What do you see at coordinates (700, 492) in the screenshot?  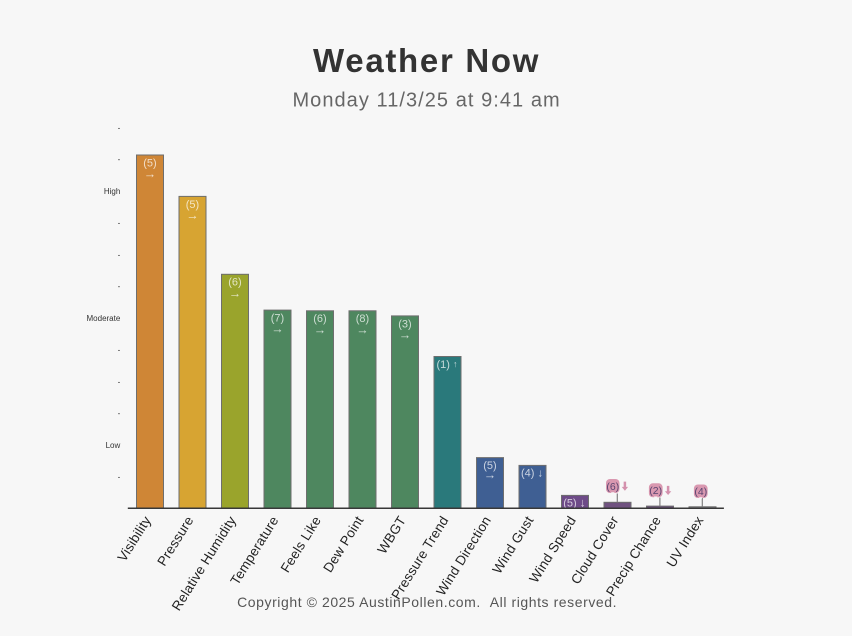 I see `svg-text: (4)` at bounding box center [700, 492].